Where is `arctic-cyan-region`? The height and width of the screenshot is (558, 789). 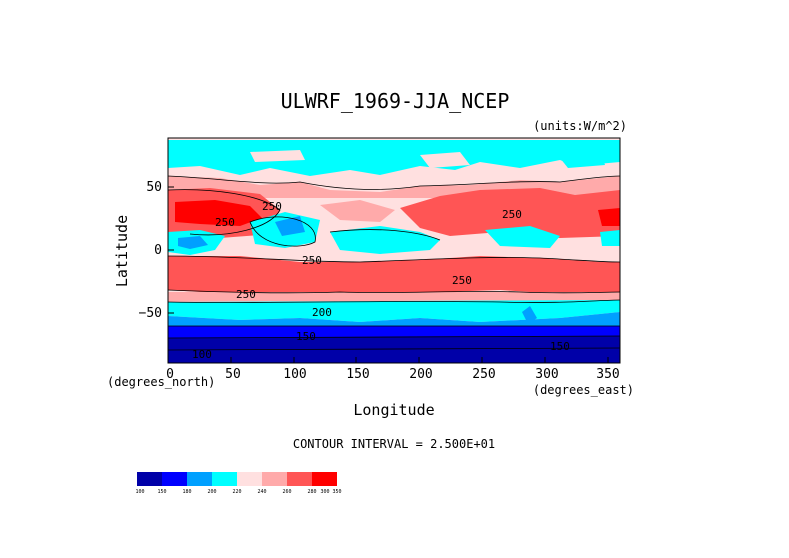
arctic-cyan-region is located at coordinates (394, 158).